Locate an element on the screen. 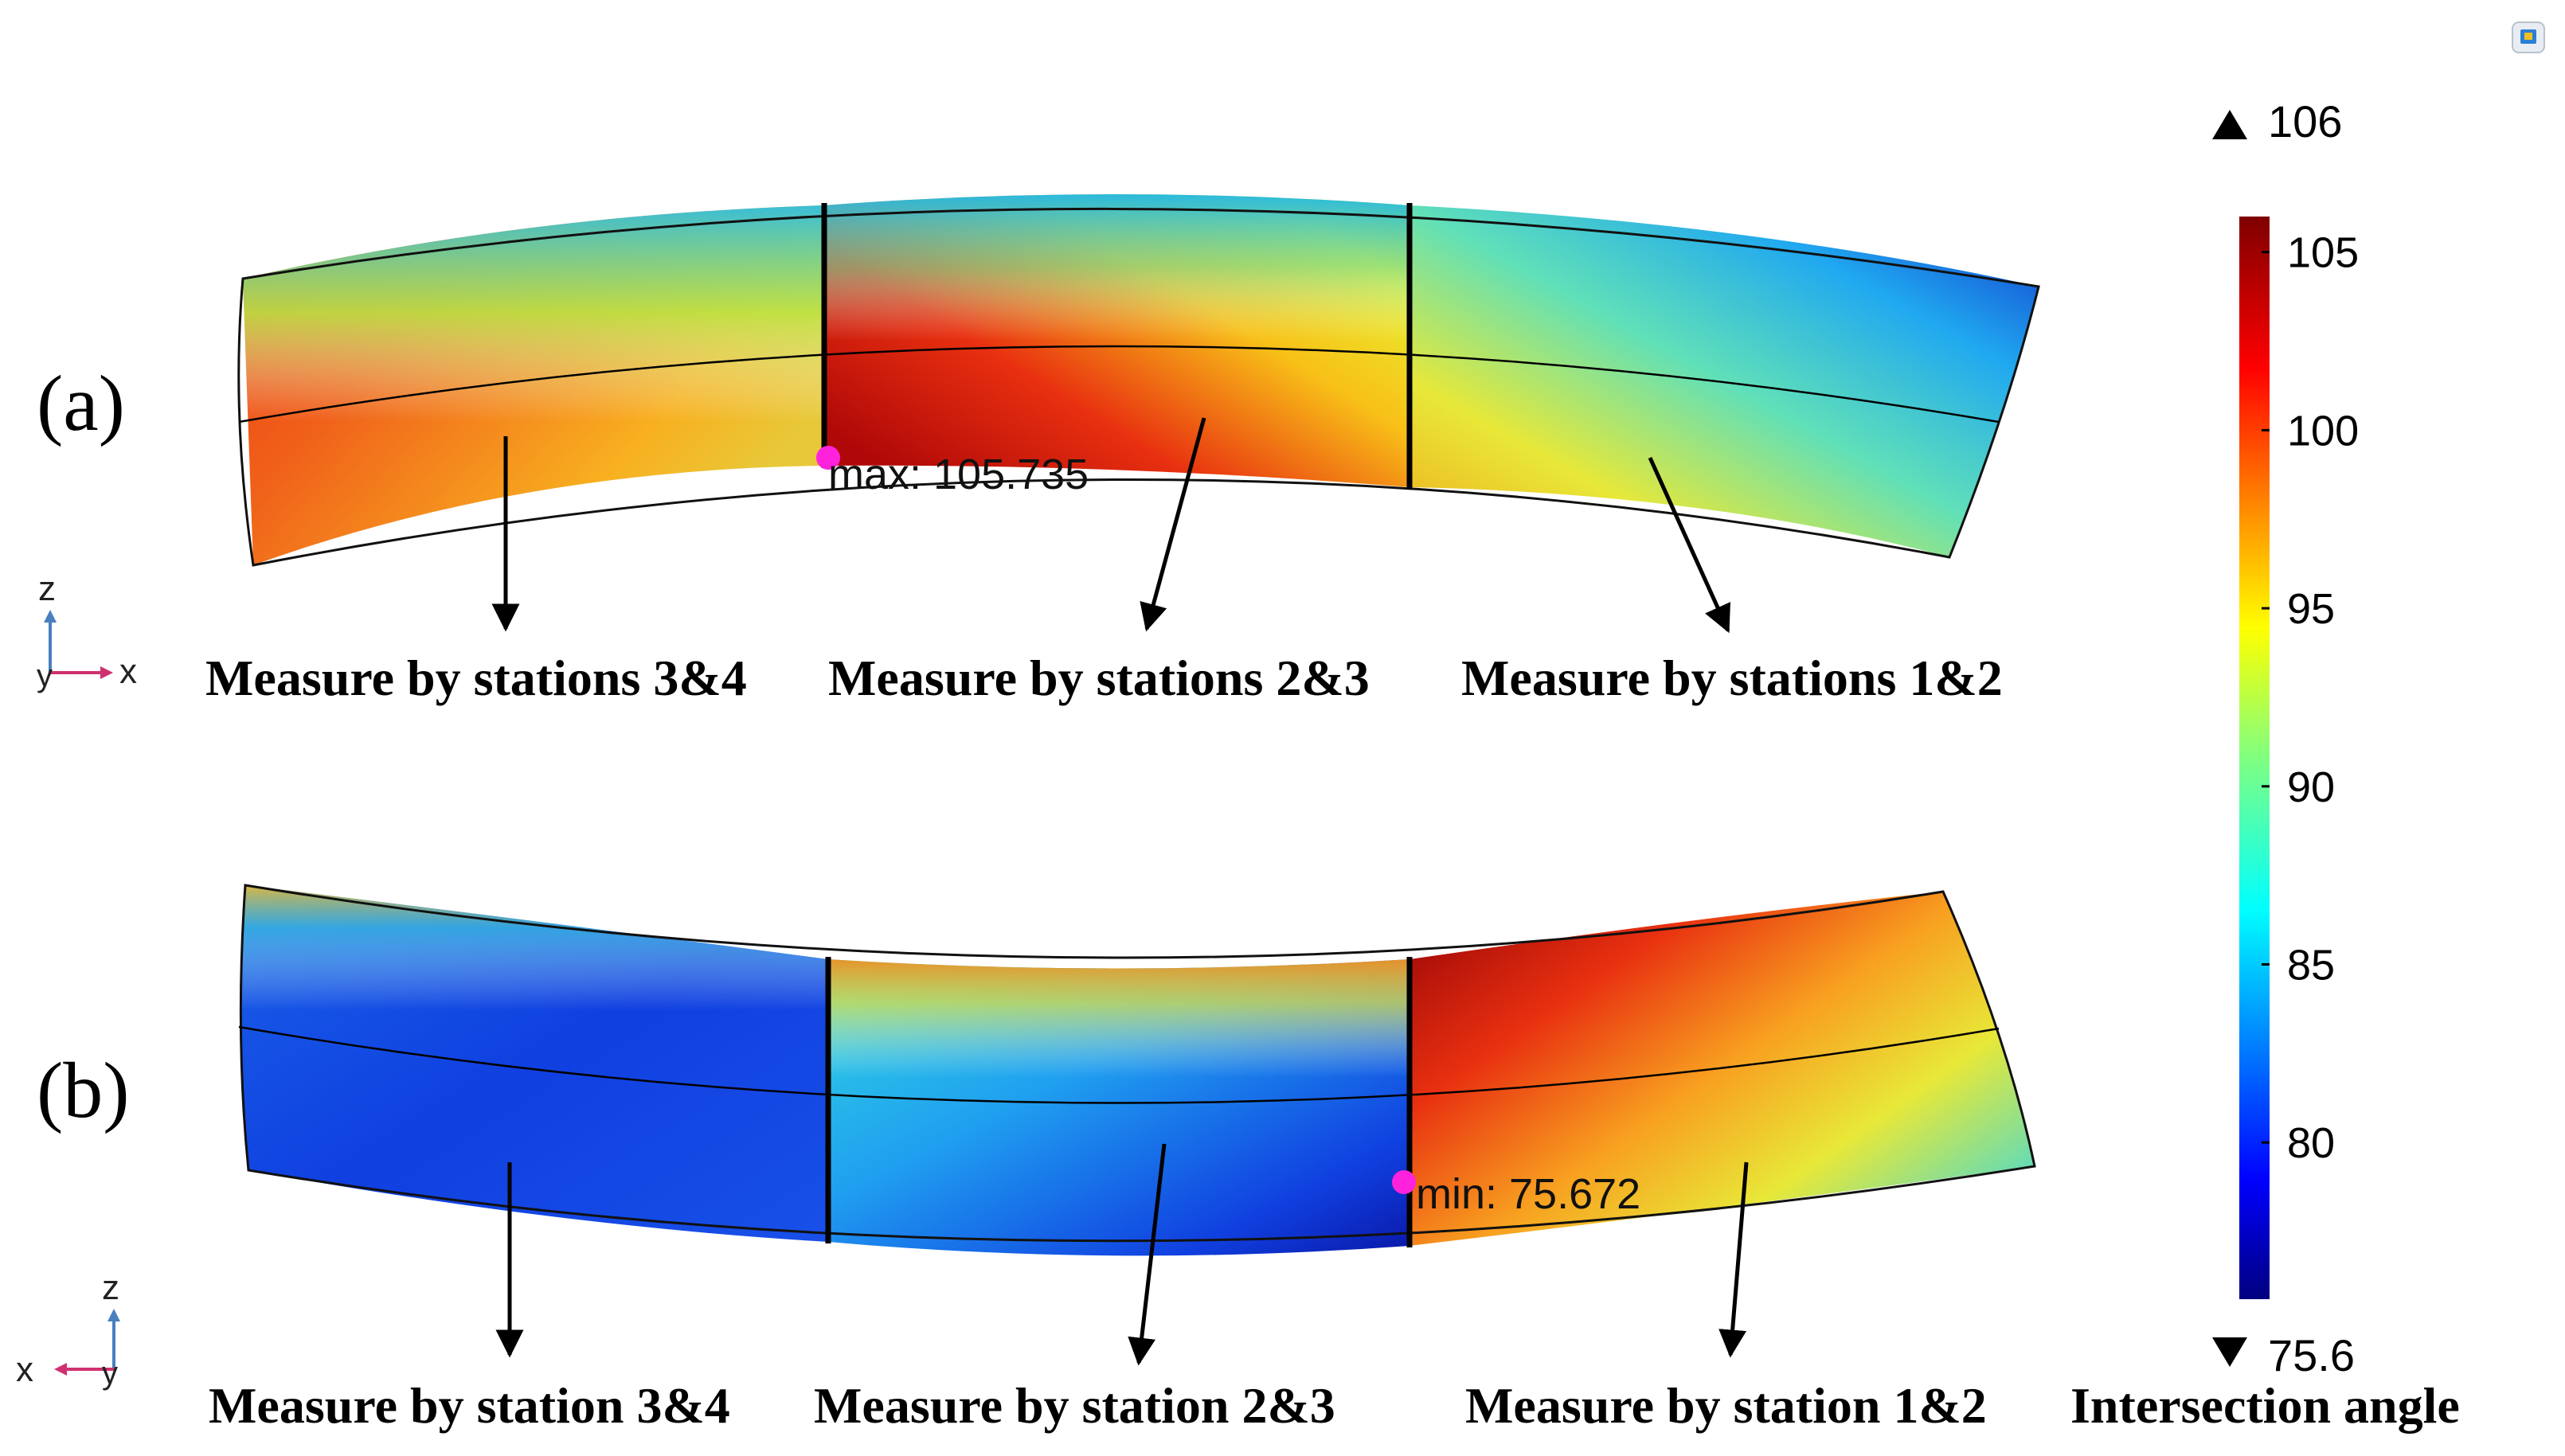 This screenshot has width=2565, height=1456. colorbar-min-label: 75.6 is located at coordinates (2312, 1355).